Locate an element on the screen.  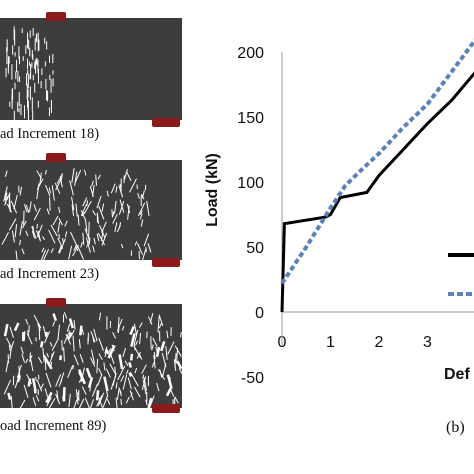
support-plate is located at coordinates (166, 122).